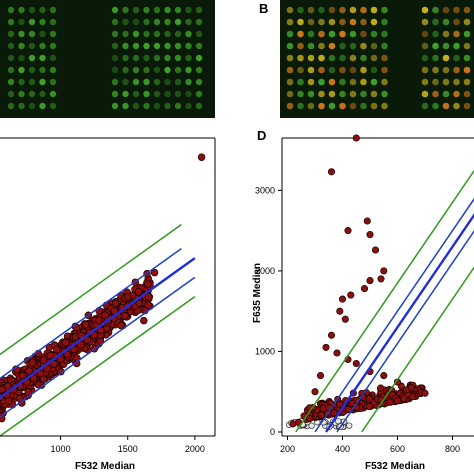 This screenshot has width=474, height=474. What do you see at coordinates (128, 449) in the screenshot?
I see `x-tick-label: 1500` at bounding box center [128, 449].